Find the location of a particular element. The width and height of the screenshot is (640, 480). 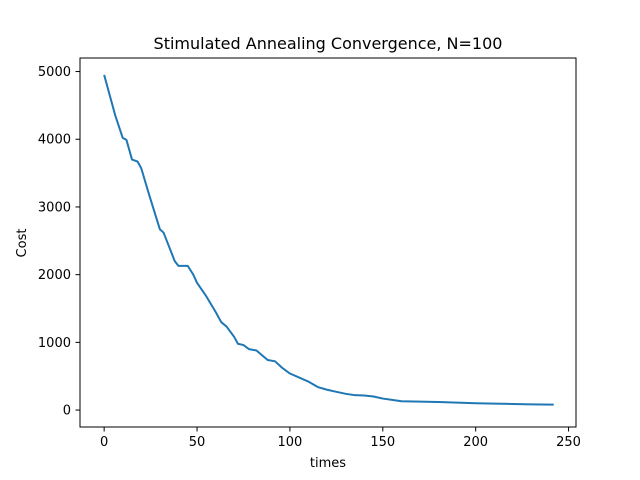

x-tick-label: 50 is located at coordinates (197, 442).